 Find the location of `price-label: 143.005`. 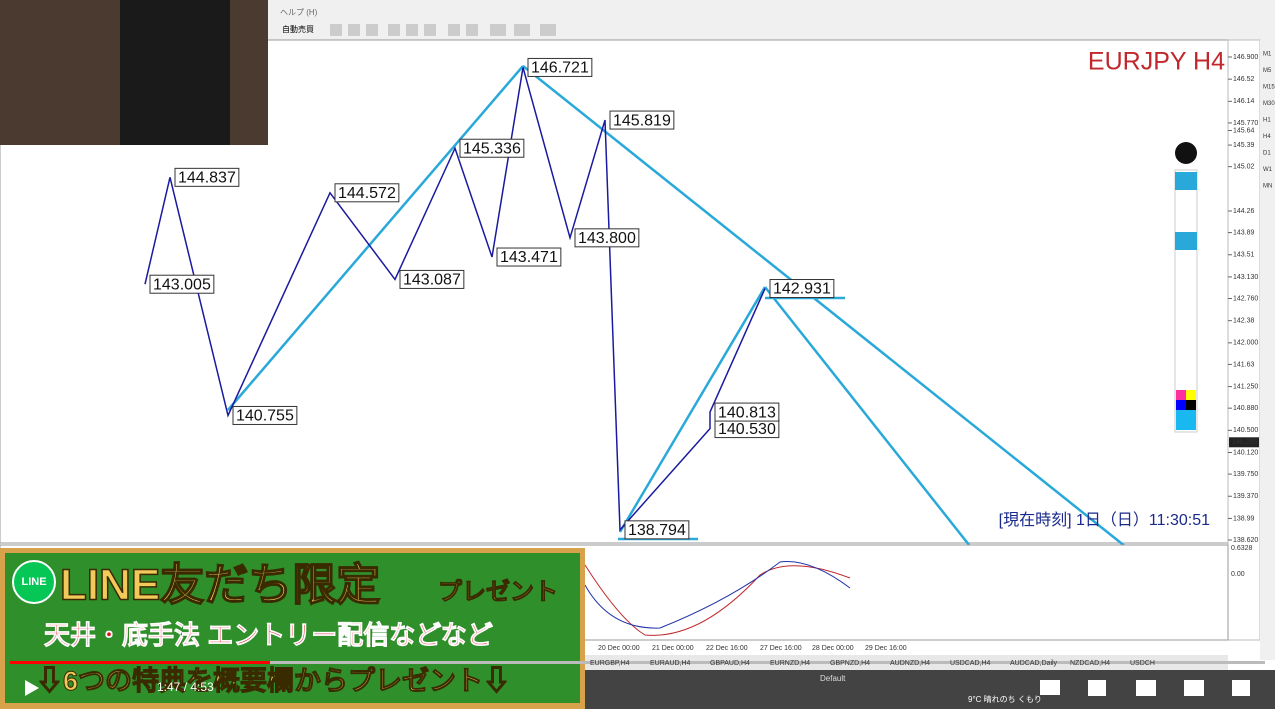

price-label: 143.005 is located at coordinates (182, 284).